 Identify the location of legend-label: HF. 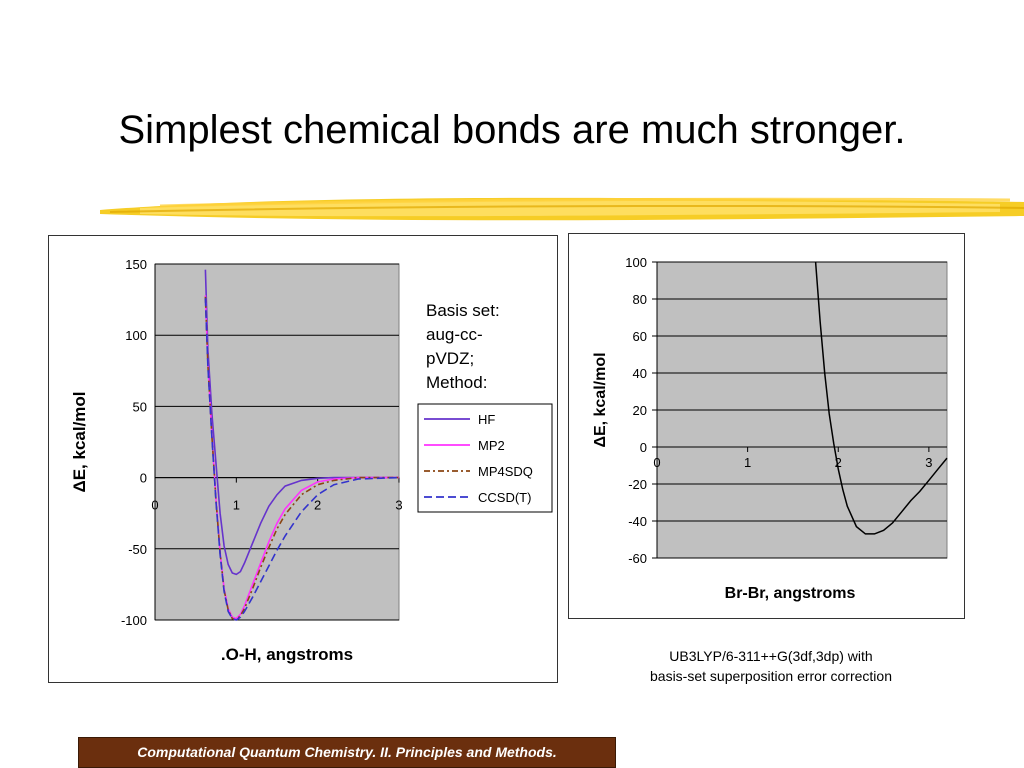
(486, 419).